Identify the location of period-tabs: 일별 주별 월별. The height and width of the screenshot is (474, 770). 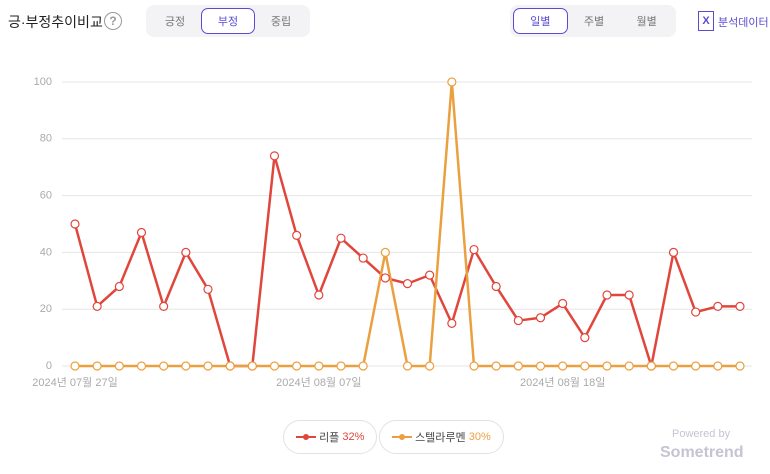
(593, 21).